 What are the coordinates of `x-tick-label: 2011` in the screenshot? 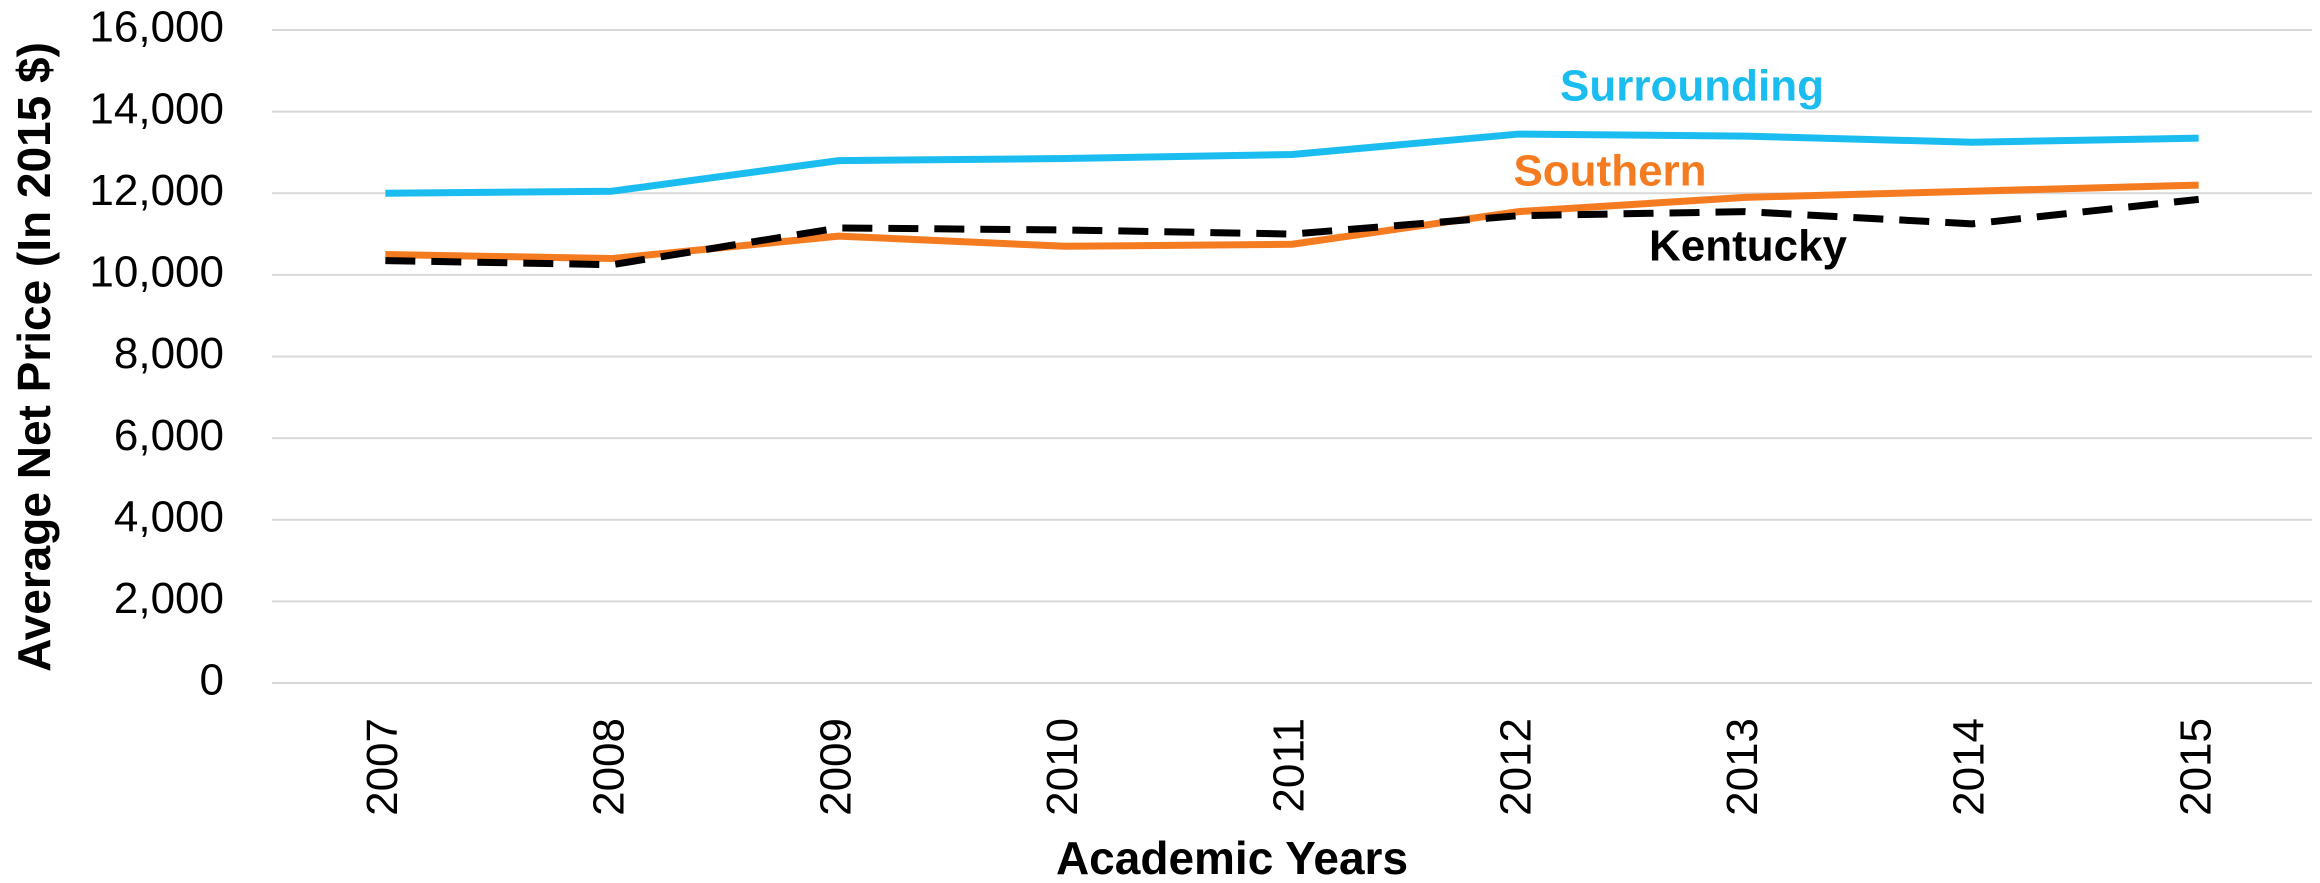 It's located at (1289, 765).